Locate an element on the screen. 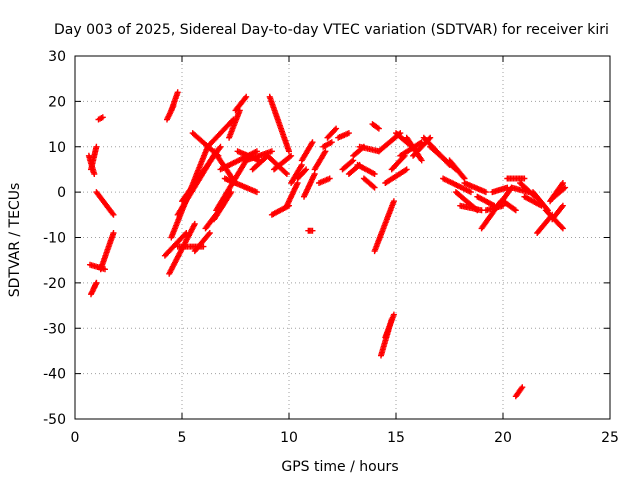  x-tick-label: 5 is located at coordinates (182, 438).